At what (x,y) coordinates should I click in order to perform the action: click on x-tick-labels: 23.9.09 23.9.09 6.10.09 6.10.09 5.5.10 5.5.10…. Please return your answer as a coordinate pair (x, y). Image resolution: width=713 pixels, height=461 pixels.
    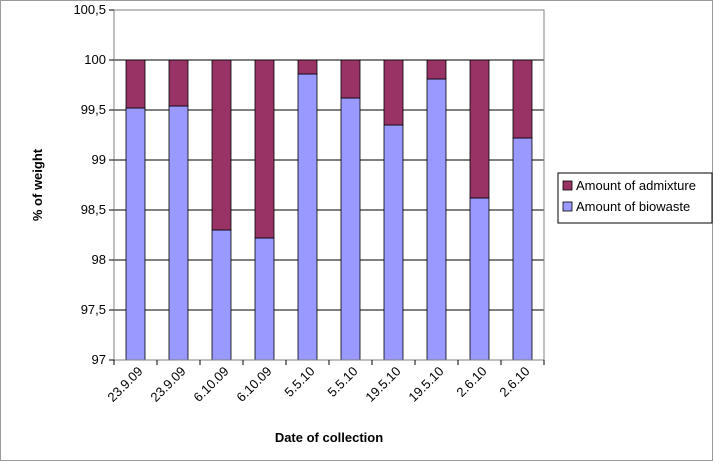
    Looking at the image, I should click on (324, 382).